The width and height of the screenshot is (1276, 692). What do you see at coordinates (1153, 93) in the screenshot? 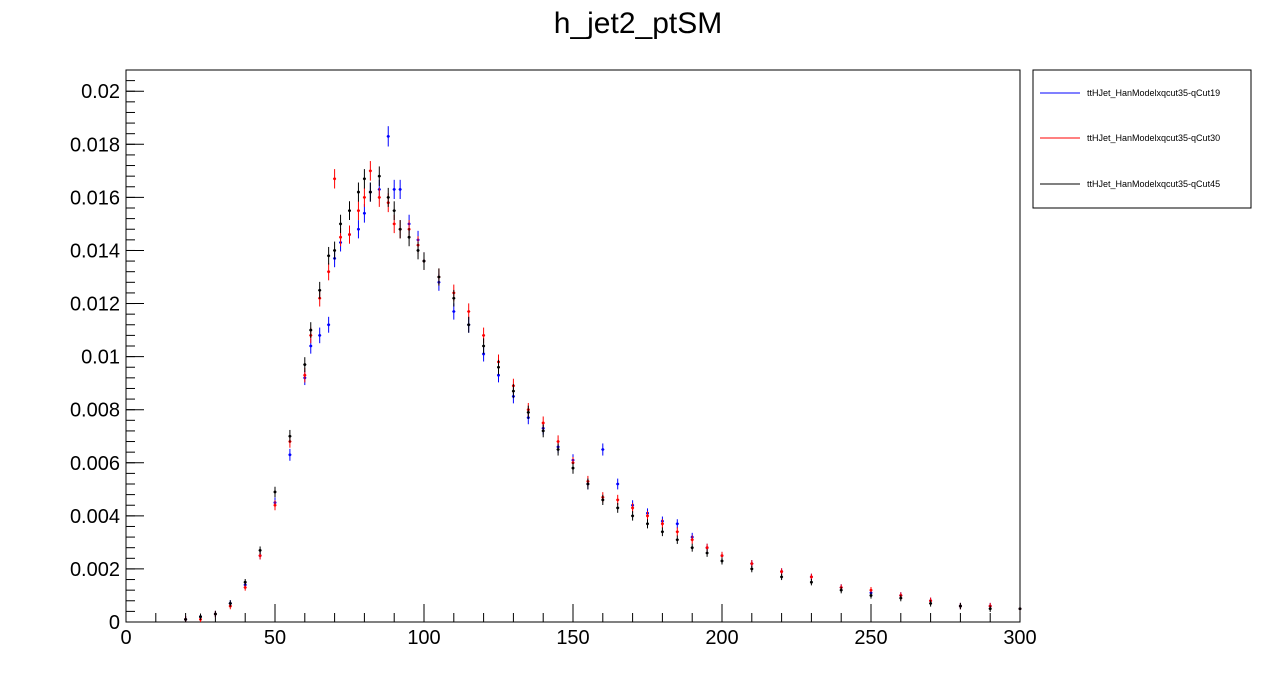
I see `legend-label: ttHJet_HanModelxqcut35-qCut19` at bounding box center [1153, 93].